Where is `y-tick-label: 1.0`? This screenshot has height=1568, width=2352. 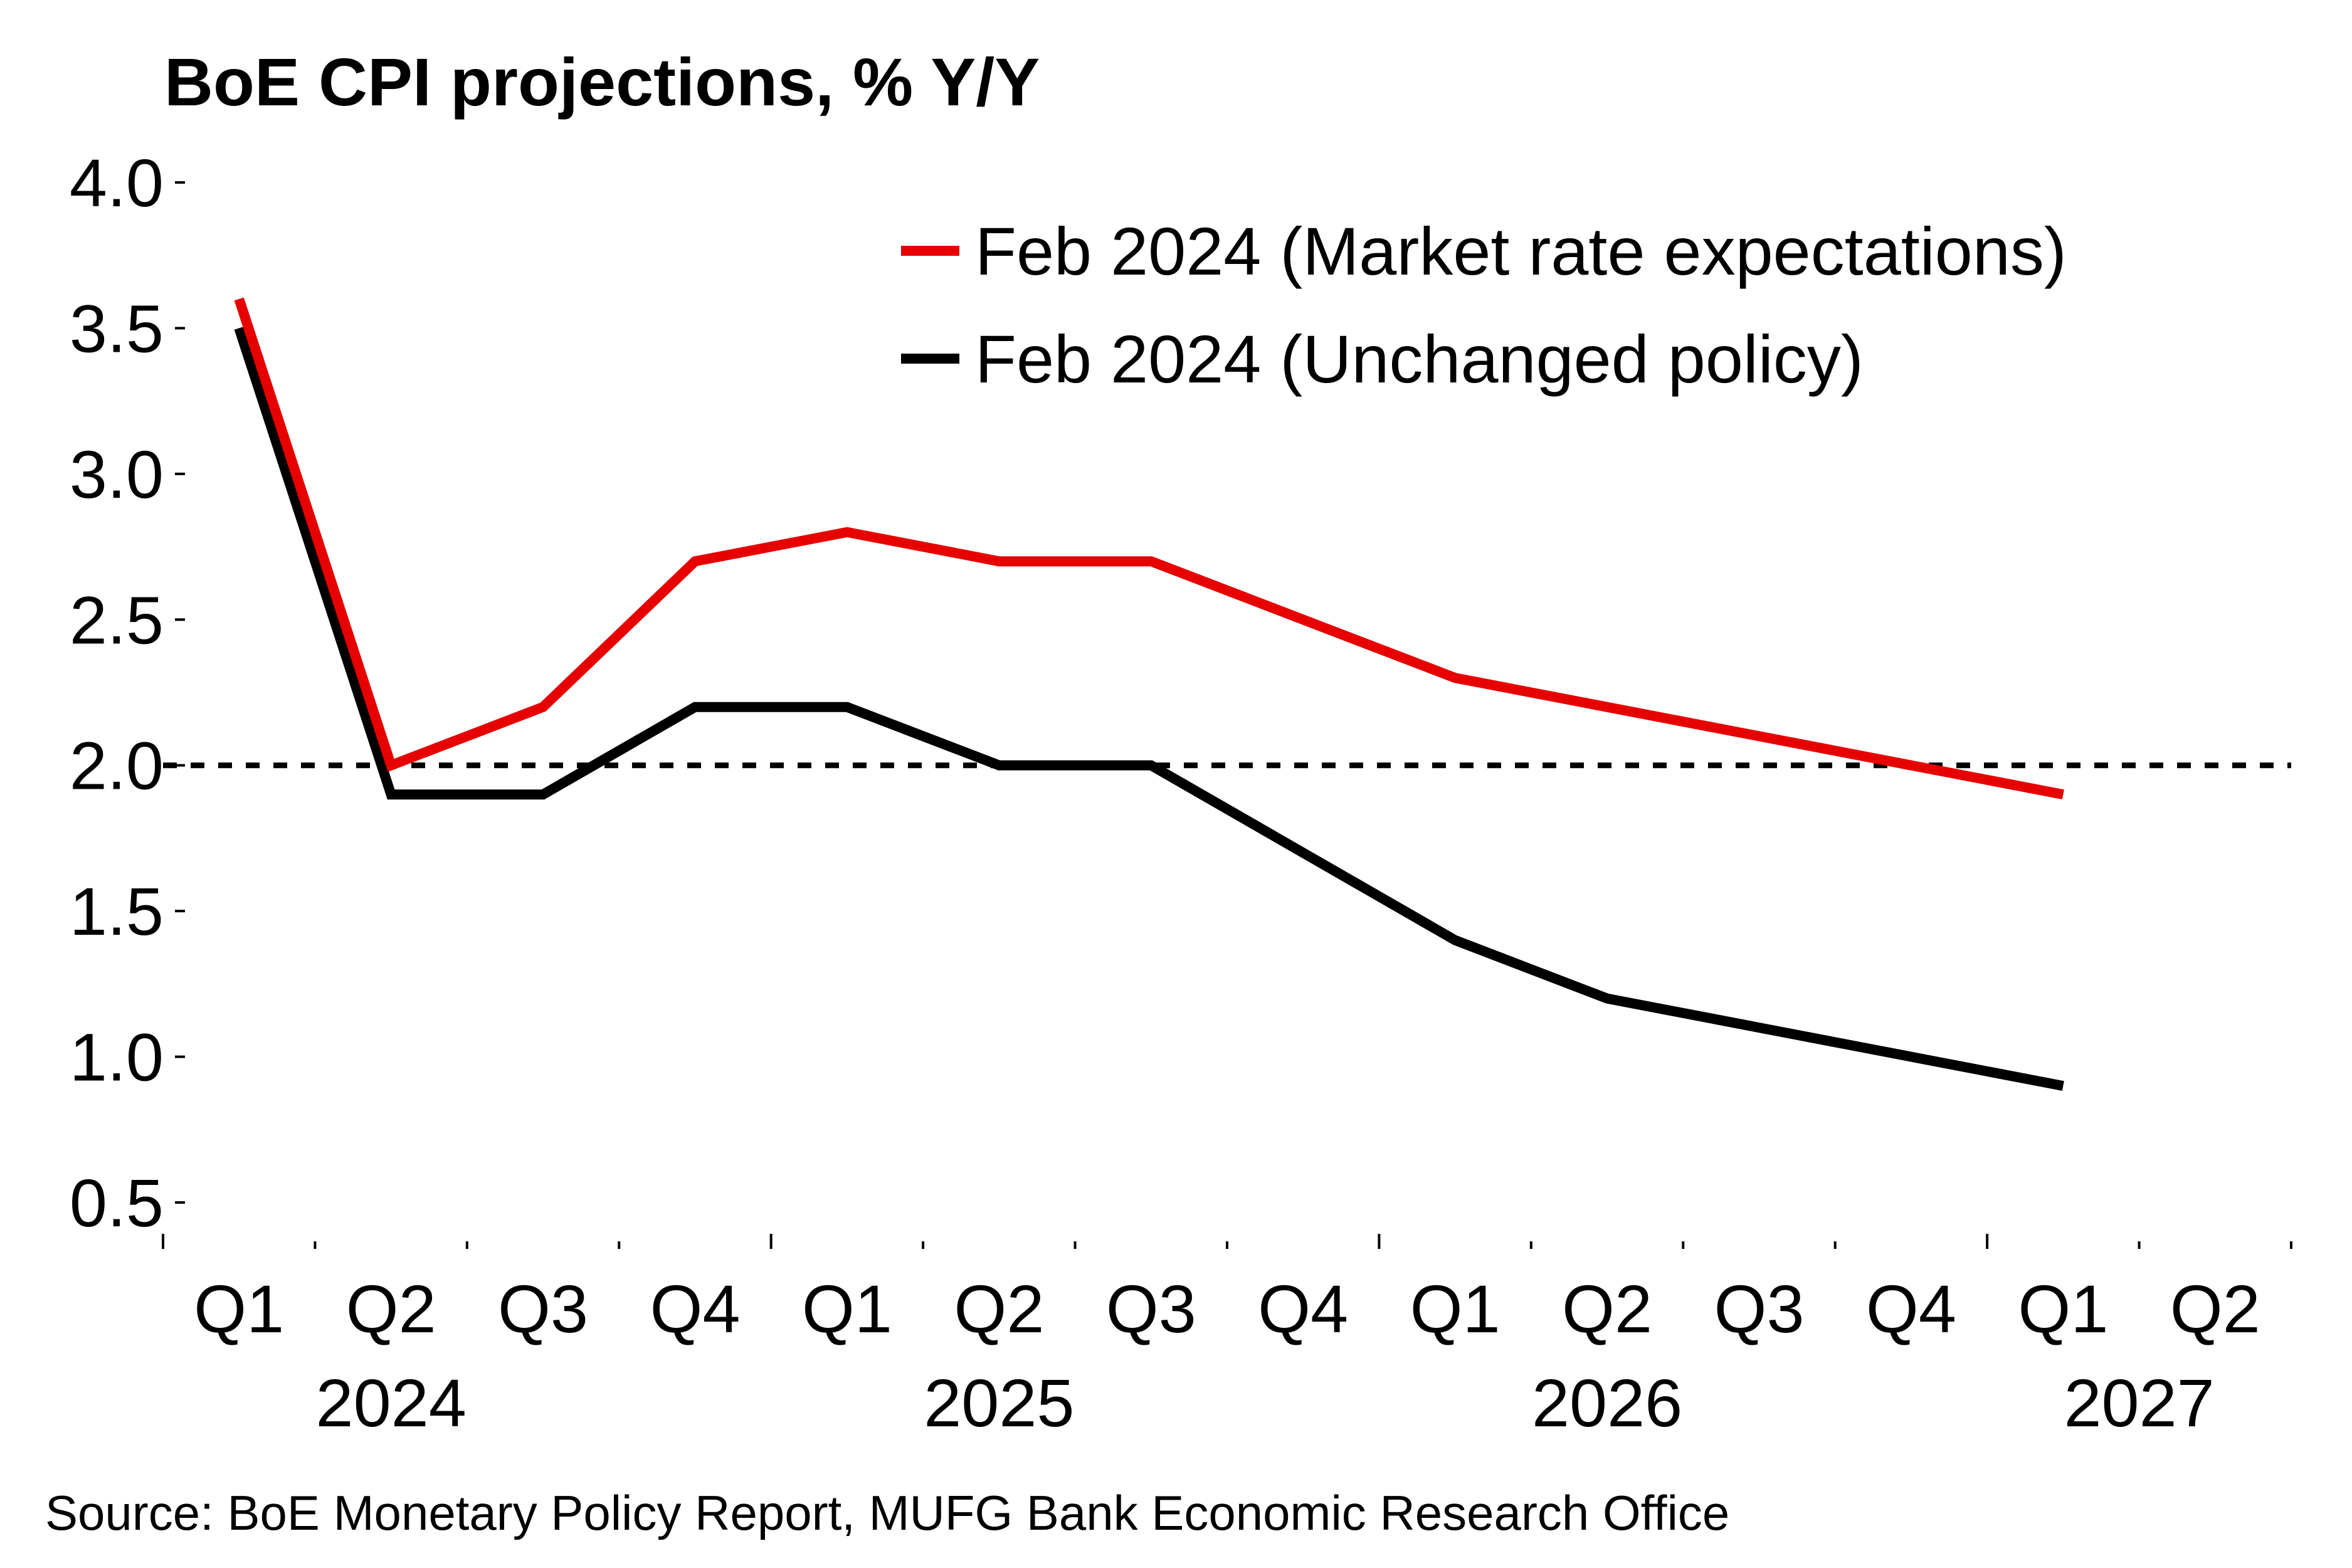
y-tick-label: 1.0 is located at coordinates (117, 1057).